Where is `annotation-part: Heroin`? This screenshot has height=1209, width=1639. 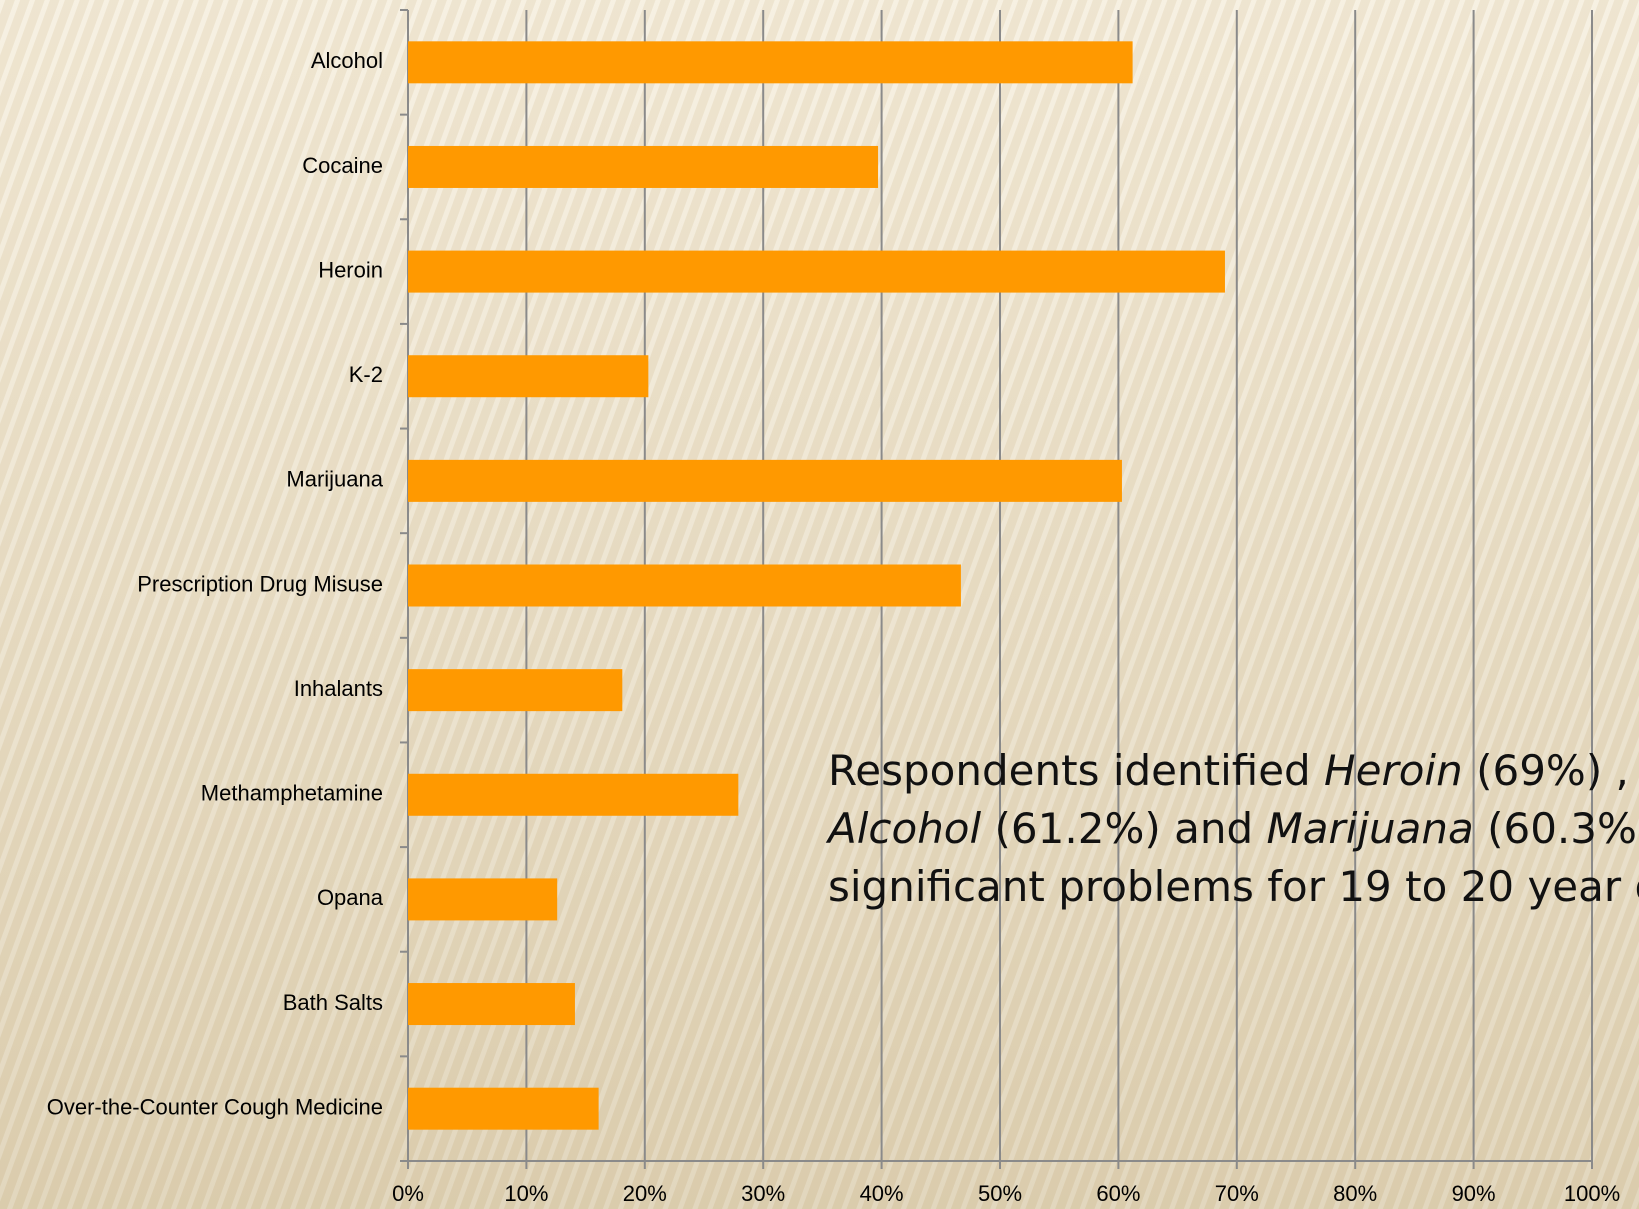
annotation-part: Heroin is located at coordinates (1393, 770).